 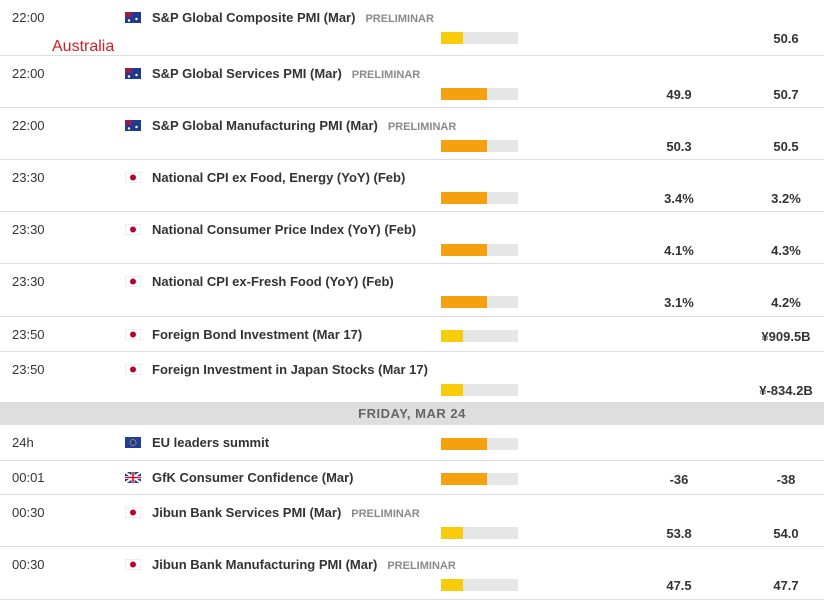 I want to click on previous-value: 50.7, so click(x=786, y=94).